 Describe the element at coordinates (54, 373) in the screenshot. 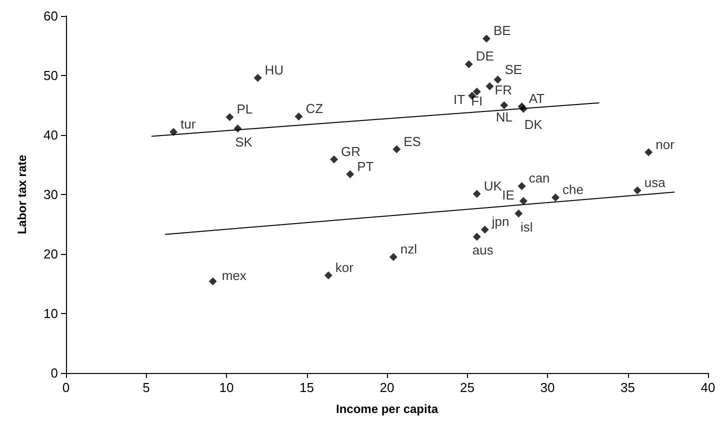

I see `y-tick-label: 0` at that location.